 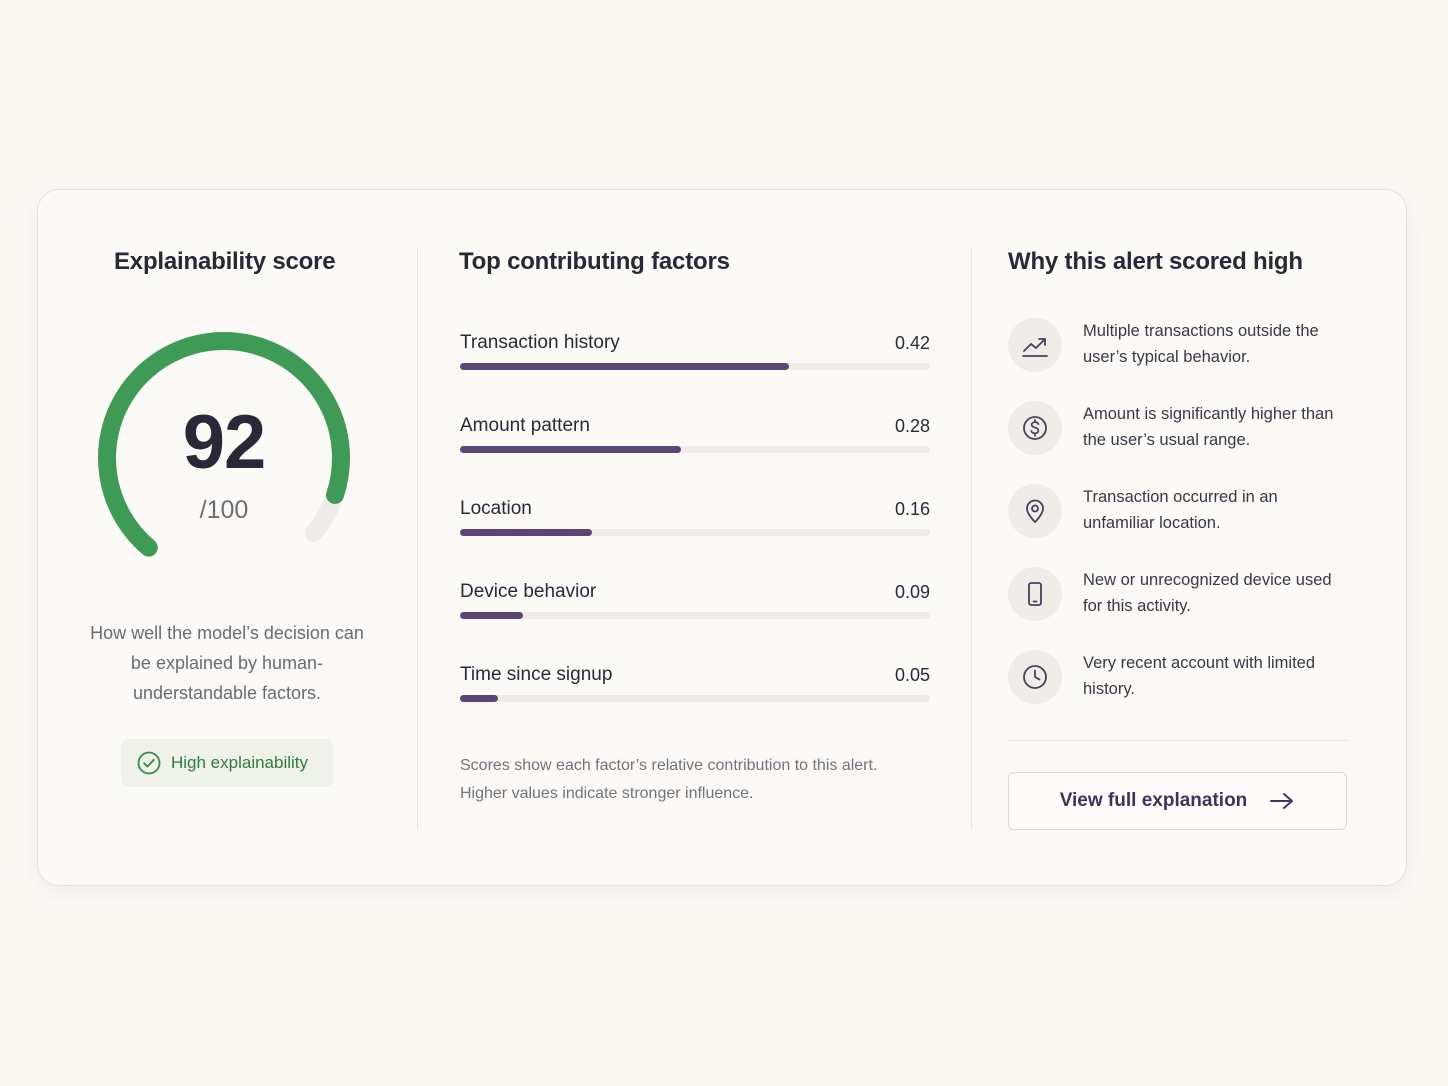 What do you see at coordinates (1035, 428) in the screenshot?
I see `dollar-circle-icon` at bounding box center [1035, 428].